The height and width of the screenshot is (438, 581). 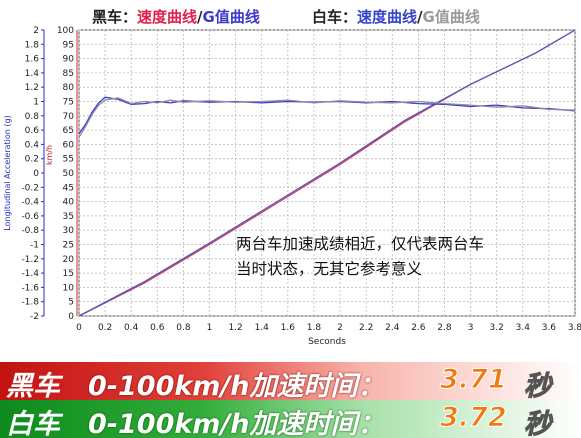 I want to click on y-left-tick-label: -1.8, so click(x=30, y=303).